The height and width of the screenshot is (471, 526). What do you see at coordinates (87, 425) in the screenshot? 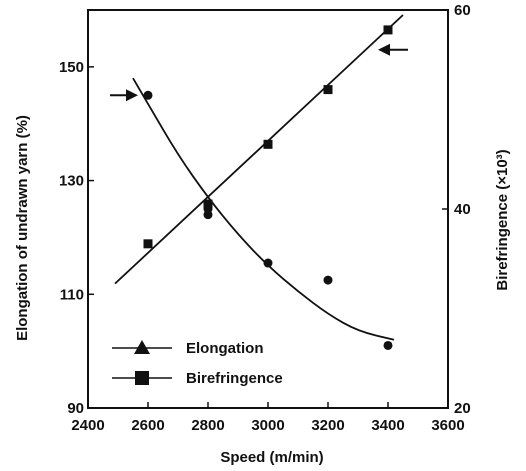
I see `x-tick-label: 2400` at bounding box center [87, 425].